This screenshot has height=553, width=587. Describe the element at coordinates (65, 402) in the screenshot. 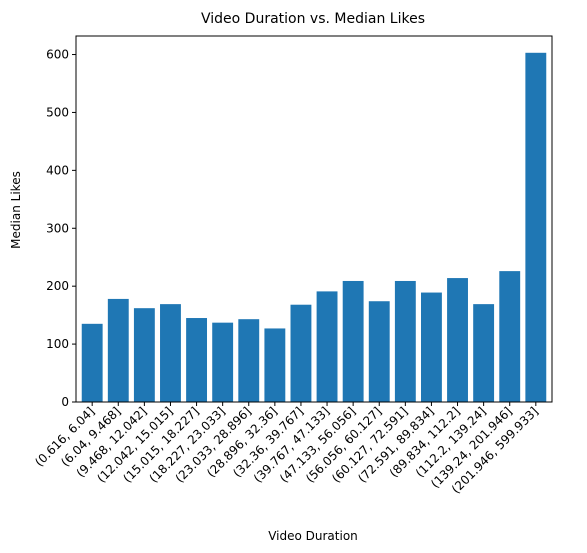

I see `y-tick-label-1: 0` at that location.